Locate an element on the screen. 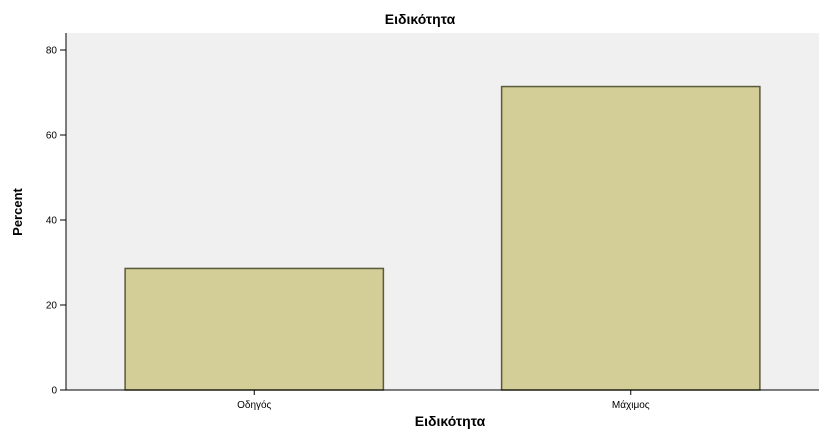 This screenshot has height=430, width=819. y-tick-label: 60 is located at coordinates (52, 136).